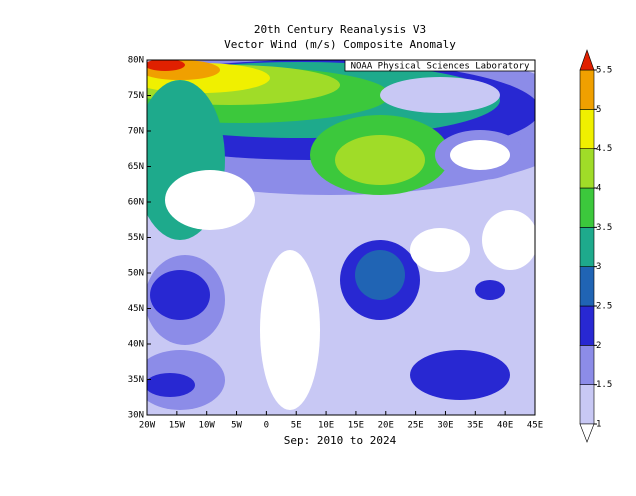 Image resolution: width=636 pixels, height=496 pixels. What do you see at coordinates (598, 425) in the screenshot?
I see `colorbar-label: 1` at bounding box center [598, 425].